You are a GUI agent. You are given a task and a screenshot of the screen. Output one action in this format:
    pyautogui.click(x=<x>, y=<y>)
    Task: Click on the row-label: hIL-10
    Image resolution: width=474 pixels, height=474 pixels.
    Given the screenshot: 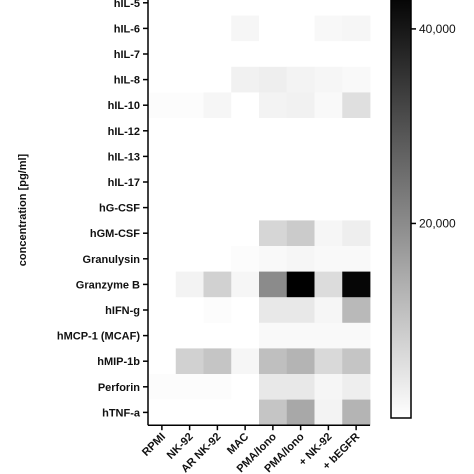 What is the action you would take?
    pyautogui.click(x=124, y=106)
    